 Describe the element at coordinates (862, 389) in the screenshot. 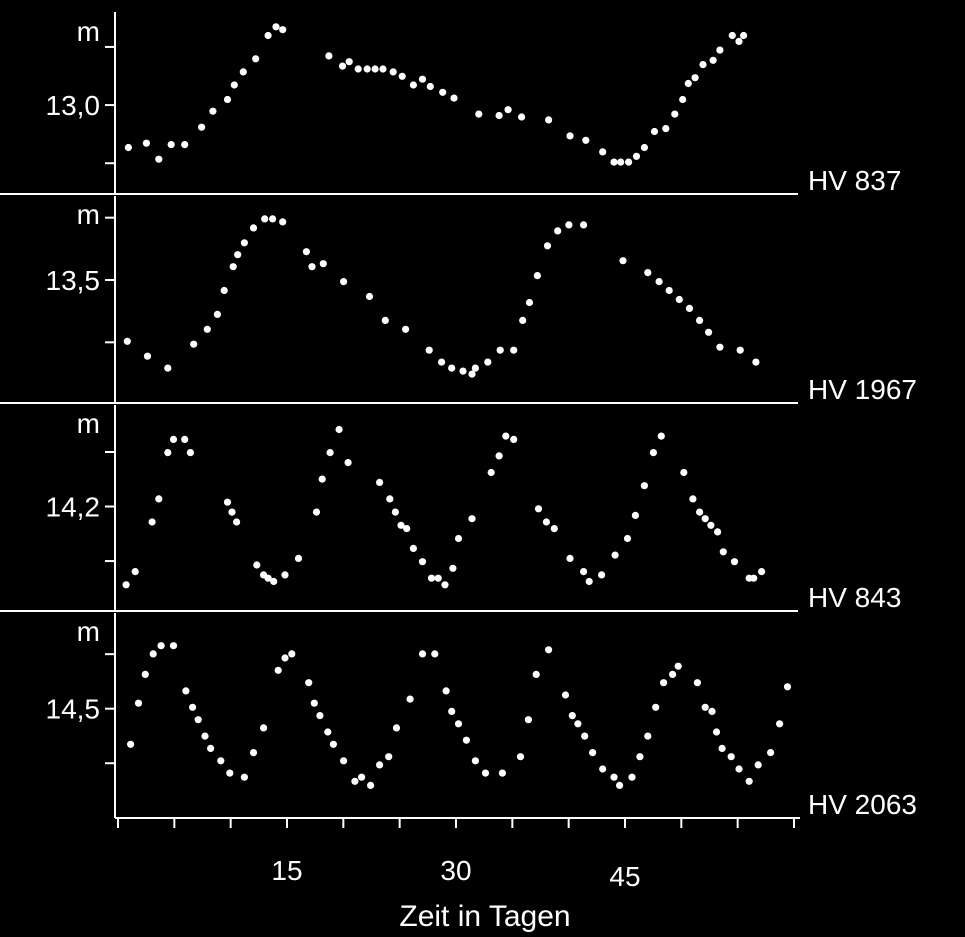

I see `star-name-label: HV 1967` at that location.